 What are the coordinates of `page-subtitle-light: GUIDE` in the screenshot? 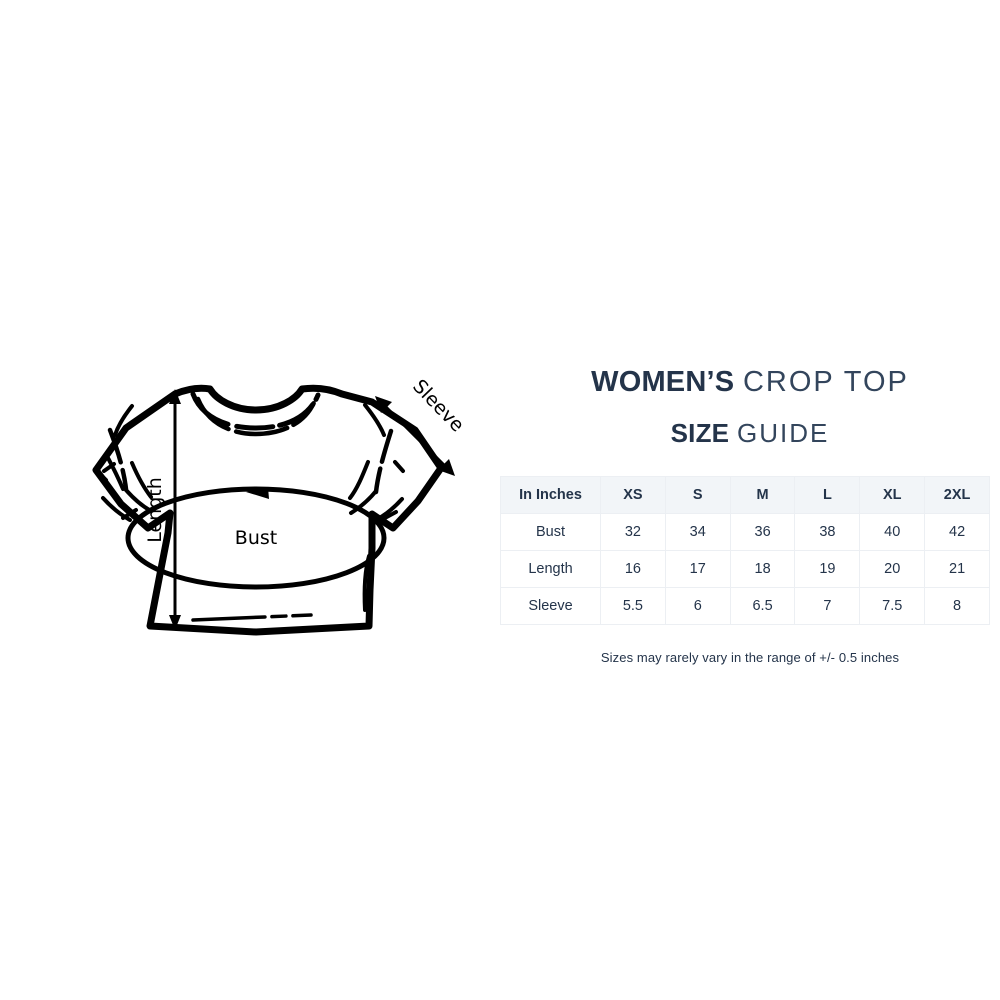 It's located at (783, 433).